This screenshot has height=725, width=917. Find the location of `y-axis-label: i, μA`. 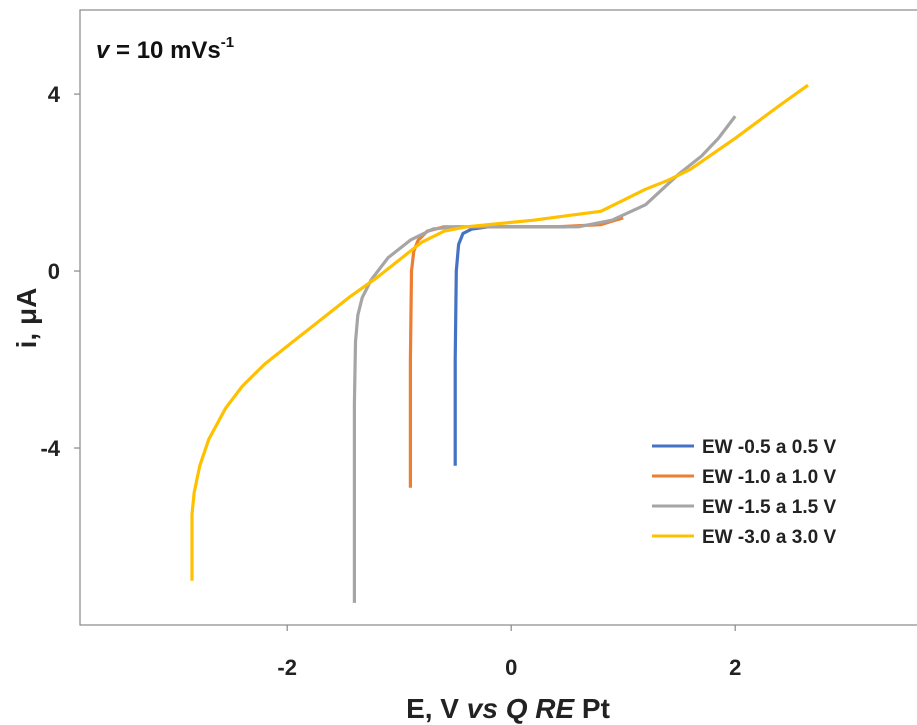

y-axis-label: i, μA is located at coordinates (26, 318).